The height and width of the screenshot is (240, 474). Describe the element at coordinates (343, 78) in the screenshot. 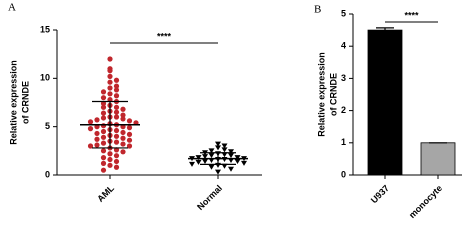

I see `y-tick-label: 3` at that location.